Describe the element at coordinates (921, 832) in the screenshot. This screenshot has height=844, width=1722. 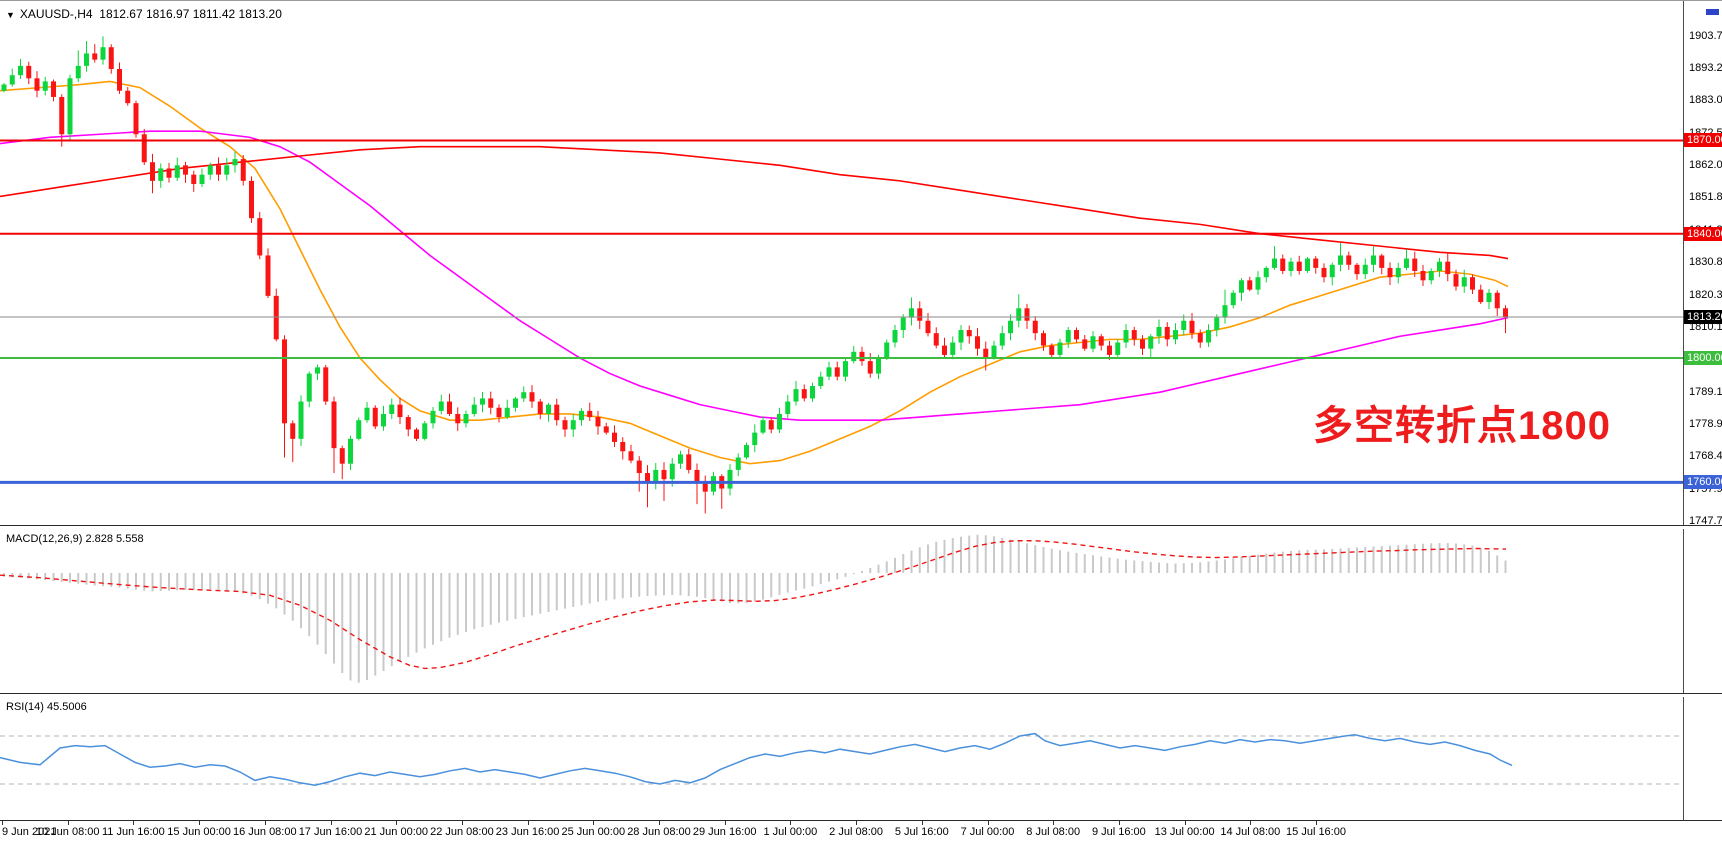
I see `time-axis-label: 5 Jul 16:00` at that location.